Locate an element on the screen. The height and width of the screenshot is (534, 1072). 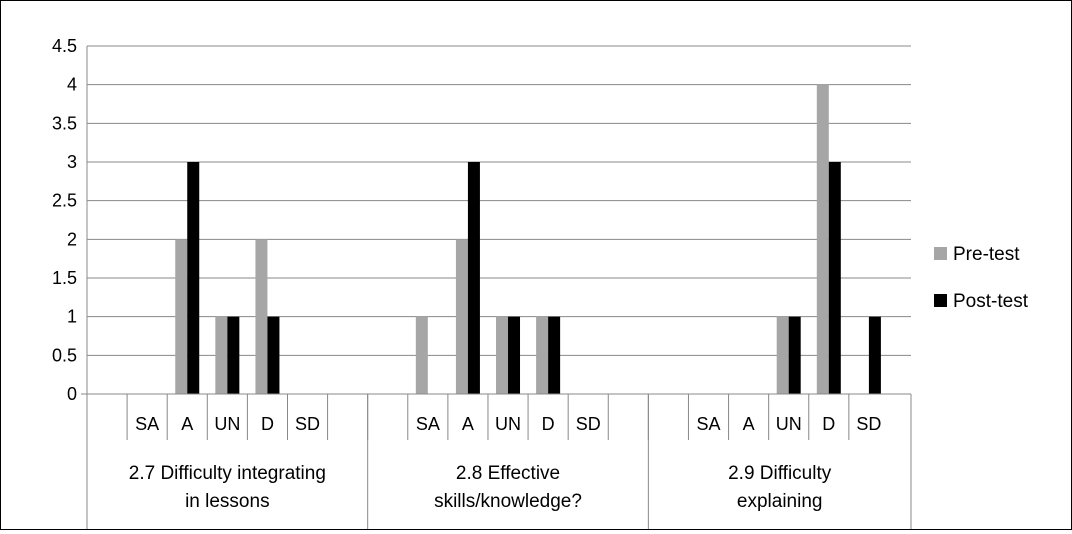
y-tick-label: 2 is located at coordinates (72, 239).